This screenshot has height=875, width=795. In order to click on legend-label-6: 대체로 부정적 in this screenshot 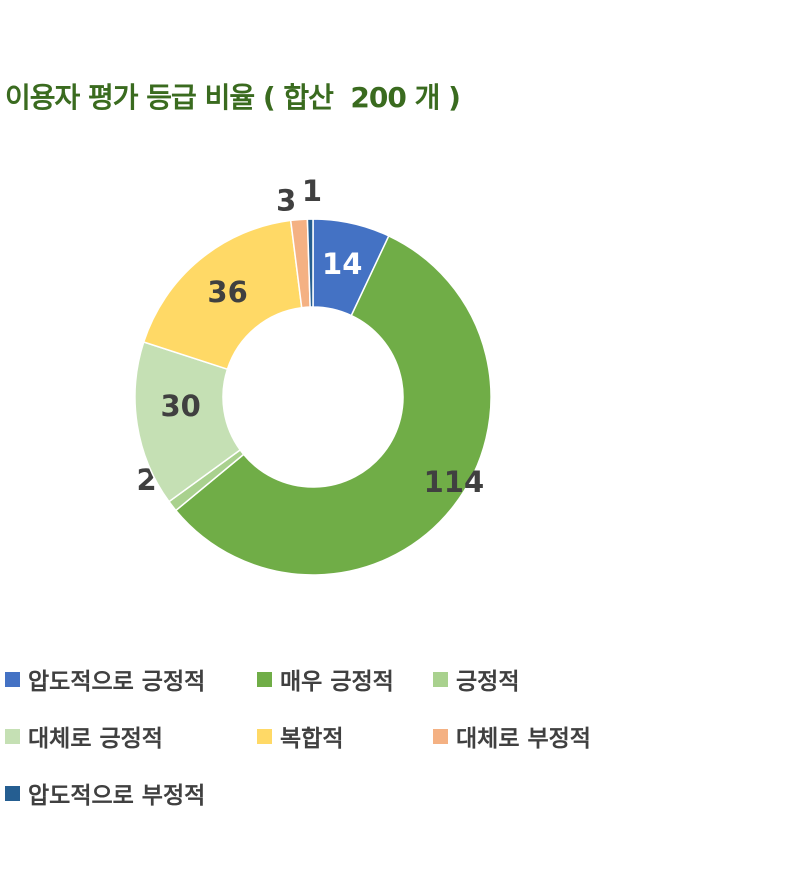, I will do `click(523, 739)`.